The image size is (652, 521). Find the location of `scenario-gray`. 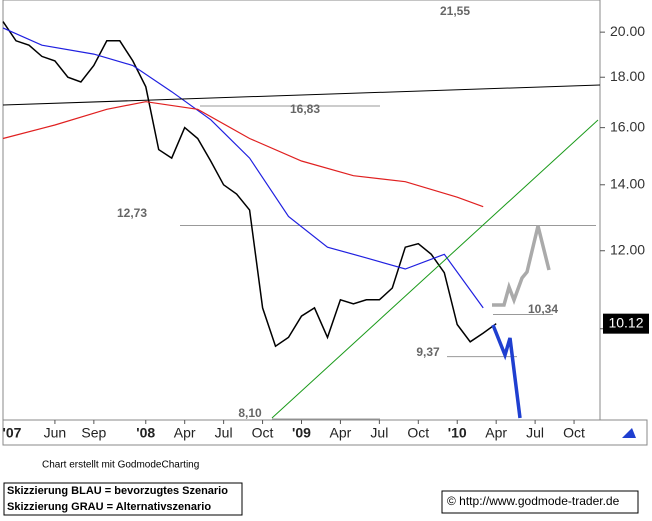

scenario-gray is located at coordinates (521, 266).